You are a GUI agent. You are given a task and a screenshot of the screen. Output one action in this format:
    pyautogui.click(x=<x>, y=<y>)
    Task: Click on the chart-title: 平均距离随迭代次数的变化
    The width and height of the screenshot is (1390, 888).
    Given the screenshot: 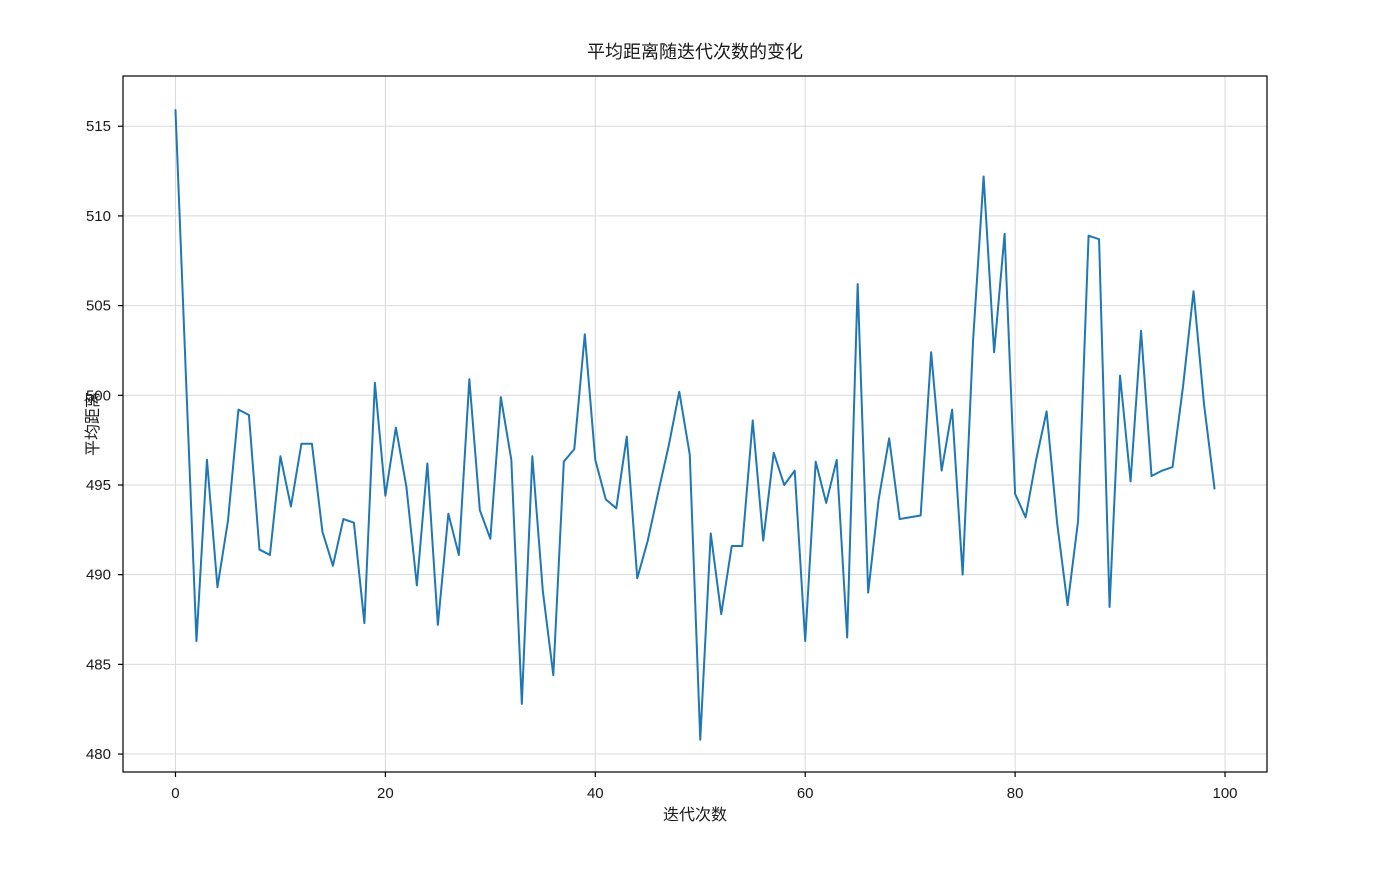 What is the action you would take?
    pyautogui.click(x=695, y=52)
    